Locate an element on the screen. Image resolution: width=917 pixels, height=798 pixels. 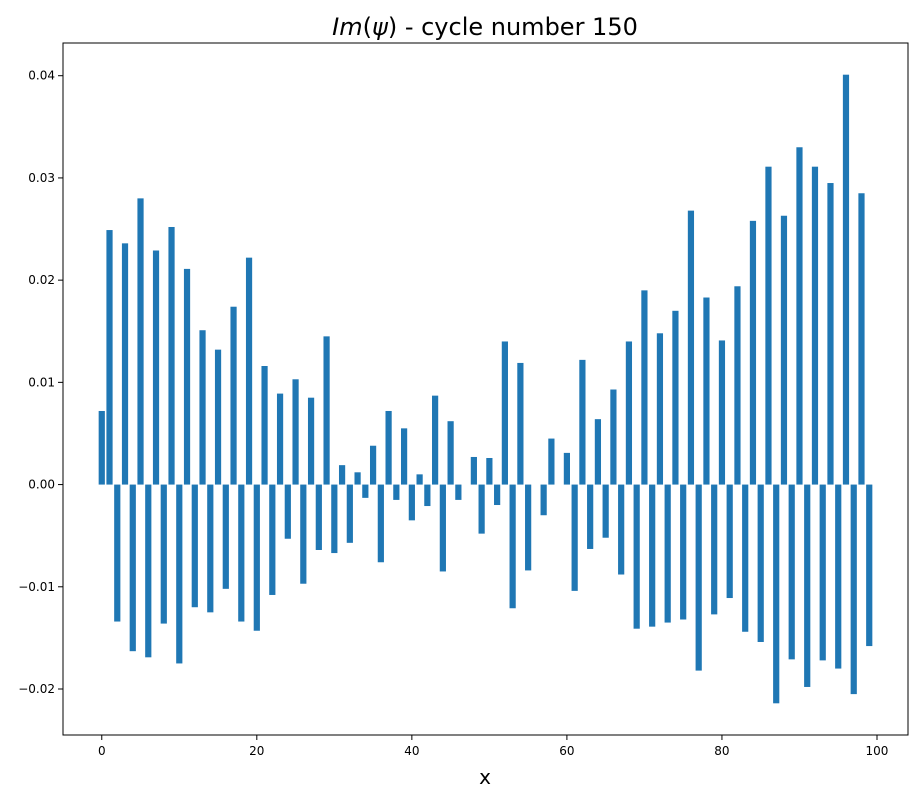
x-tick-label: 40 is located at coordinates (411, 751).